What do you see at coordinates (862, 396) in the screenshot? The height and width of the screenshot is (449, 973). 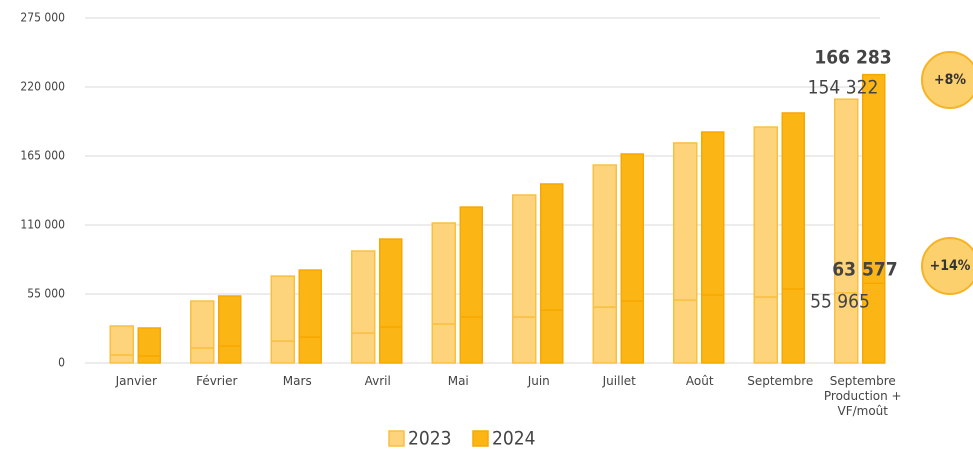 I see `x-tick-label: Septembre Production + VF/moût` at bounding box center [862, 396].